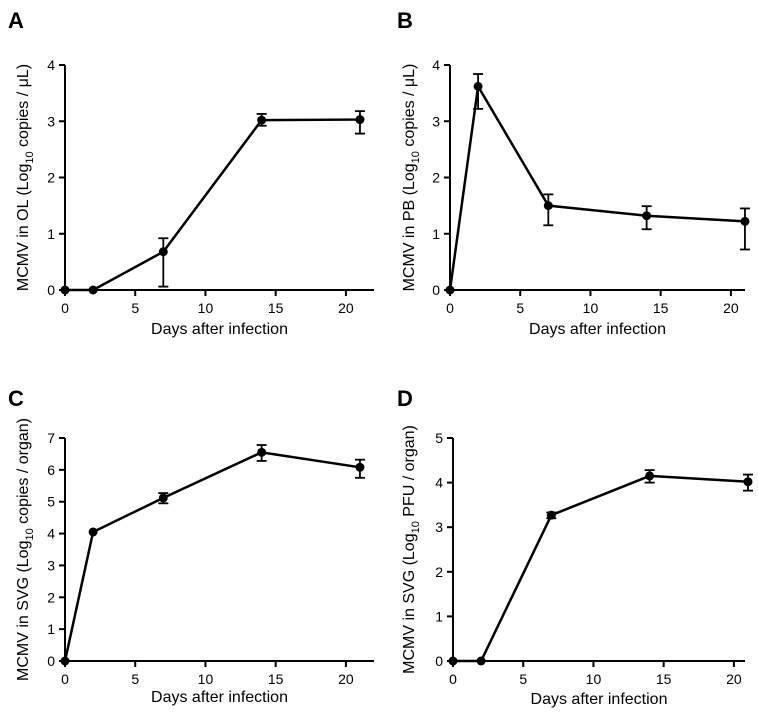  I want to click on y-tick-label: 7, so click(51, 438).